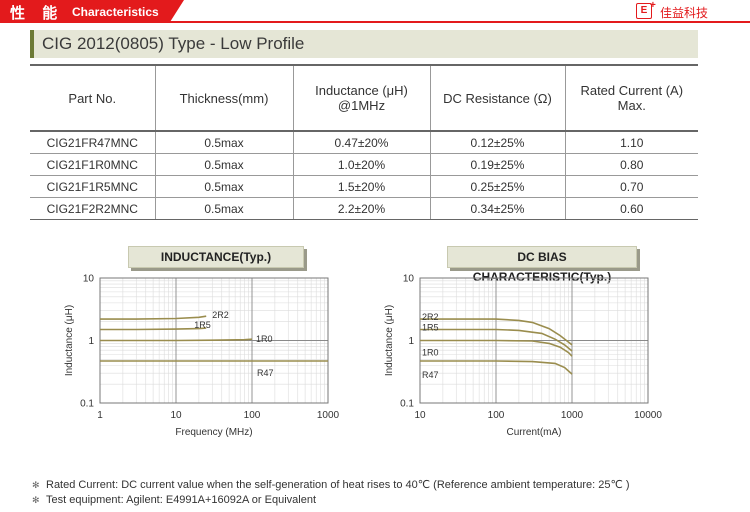 Image resolution: width=750 pixels, height=512 pixels. I want to click on section-title-accent, so click(32, 44).